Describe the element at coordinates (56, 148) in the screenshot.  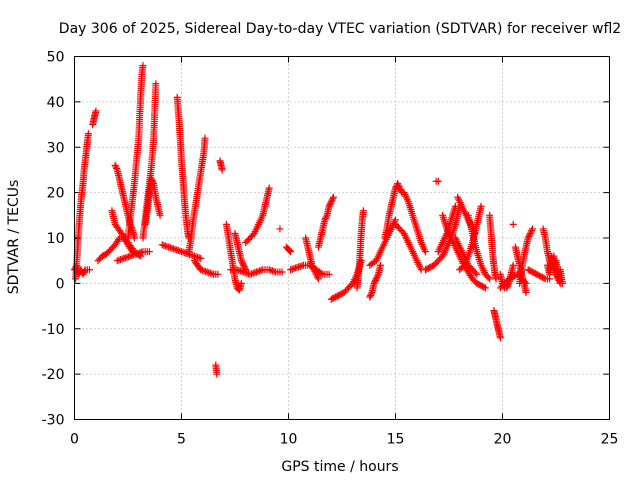
I see `y-tick-label: 30` at that location.